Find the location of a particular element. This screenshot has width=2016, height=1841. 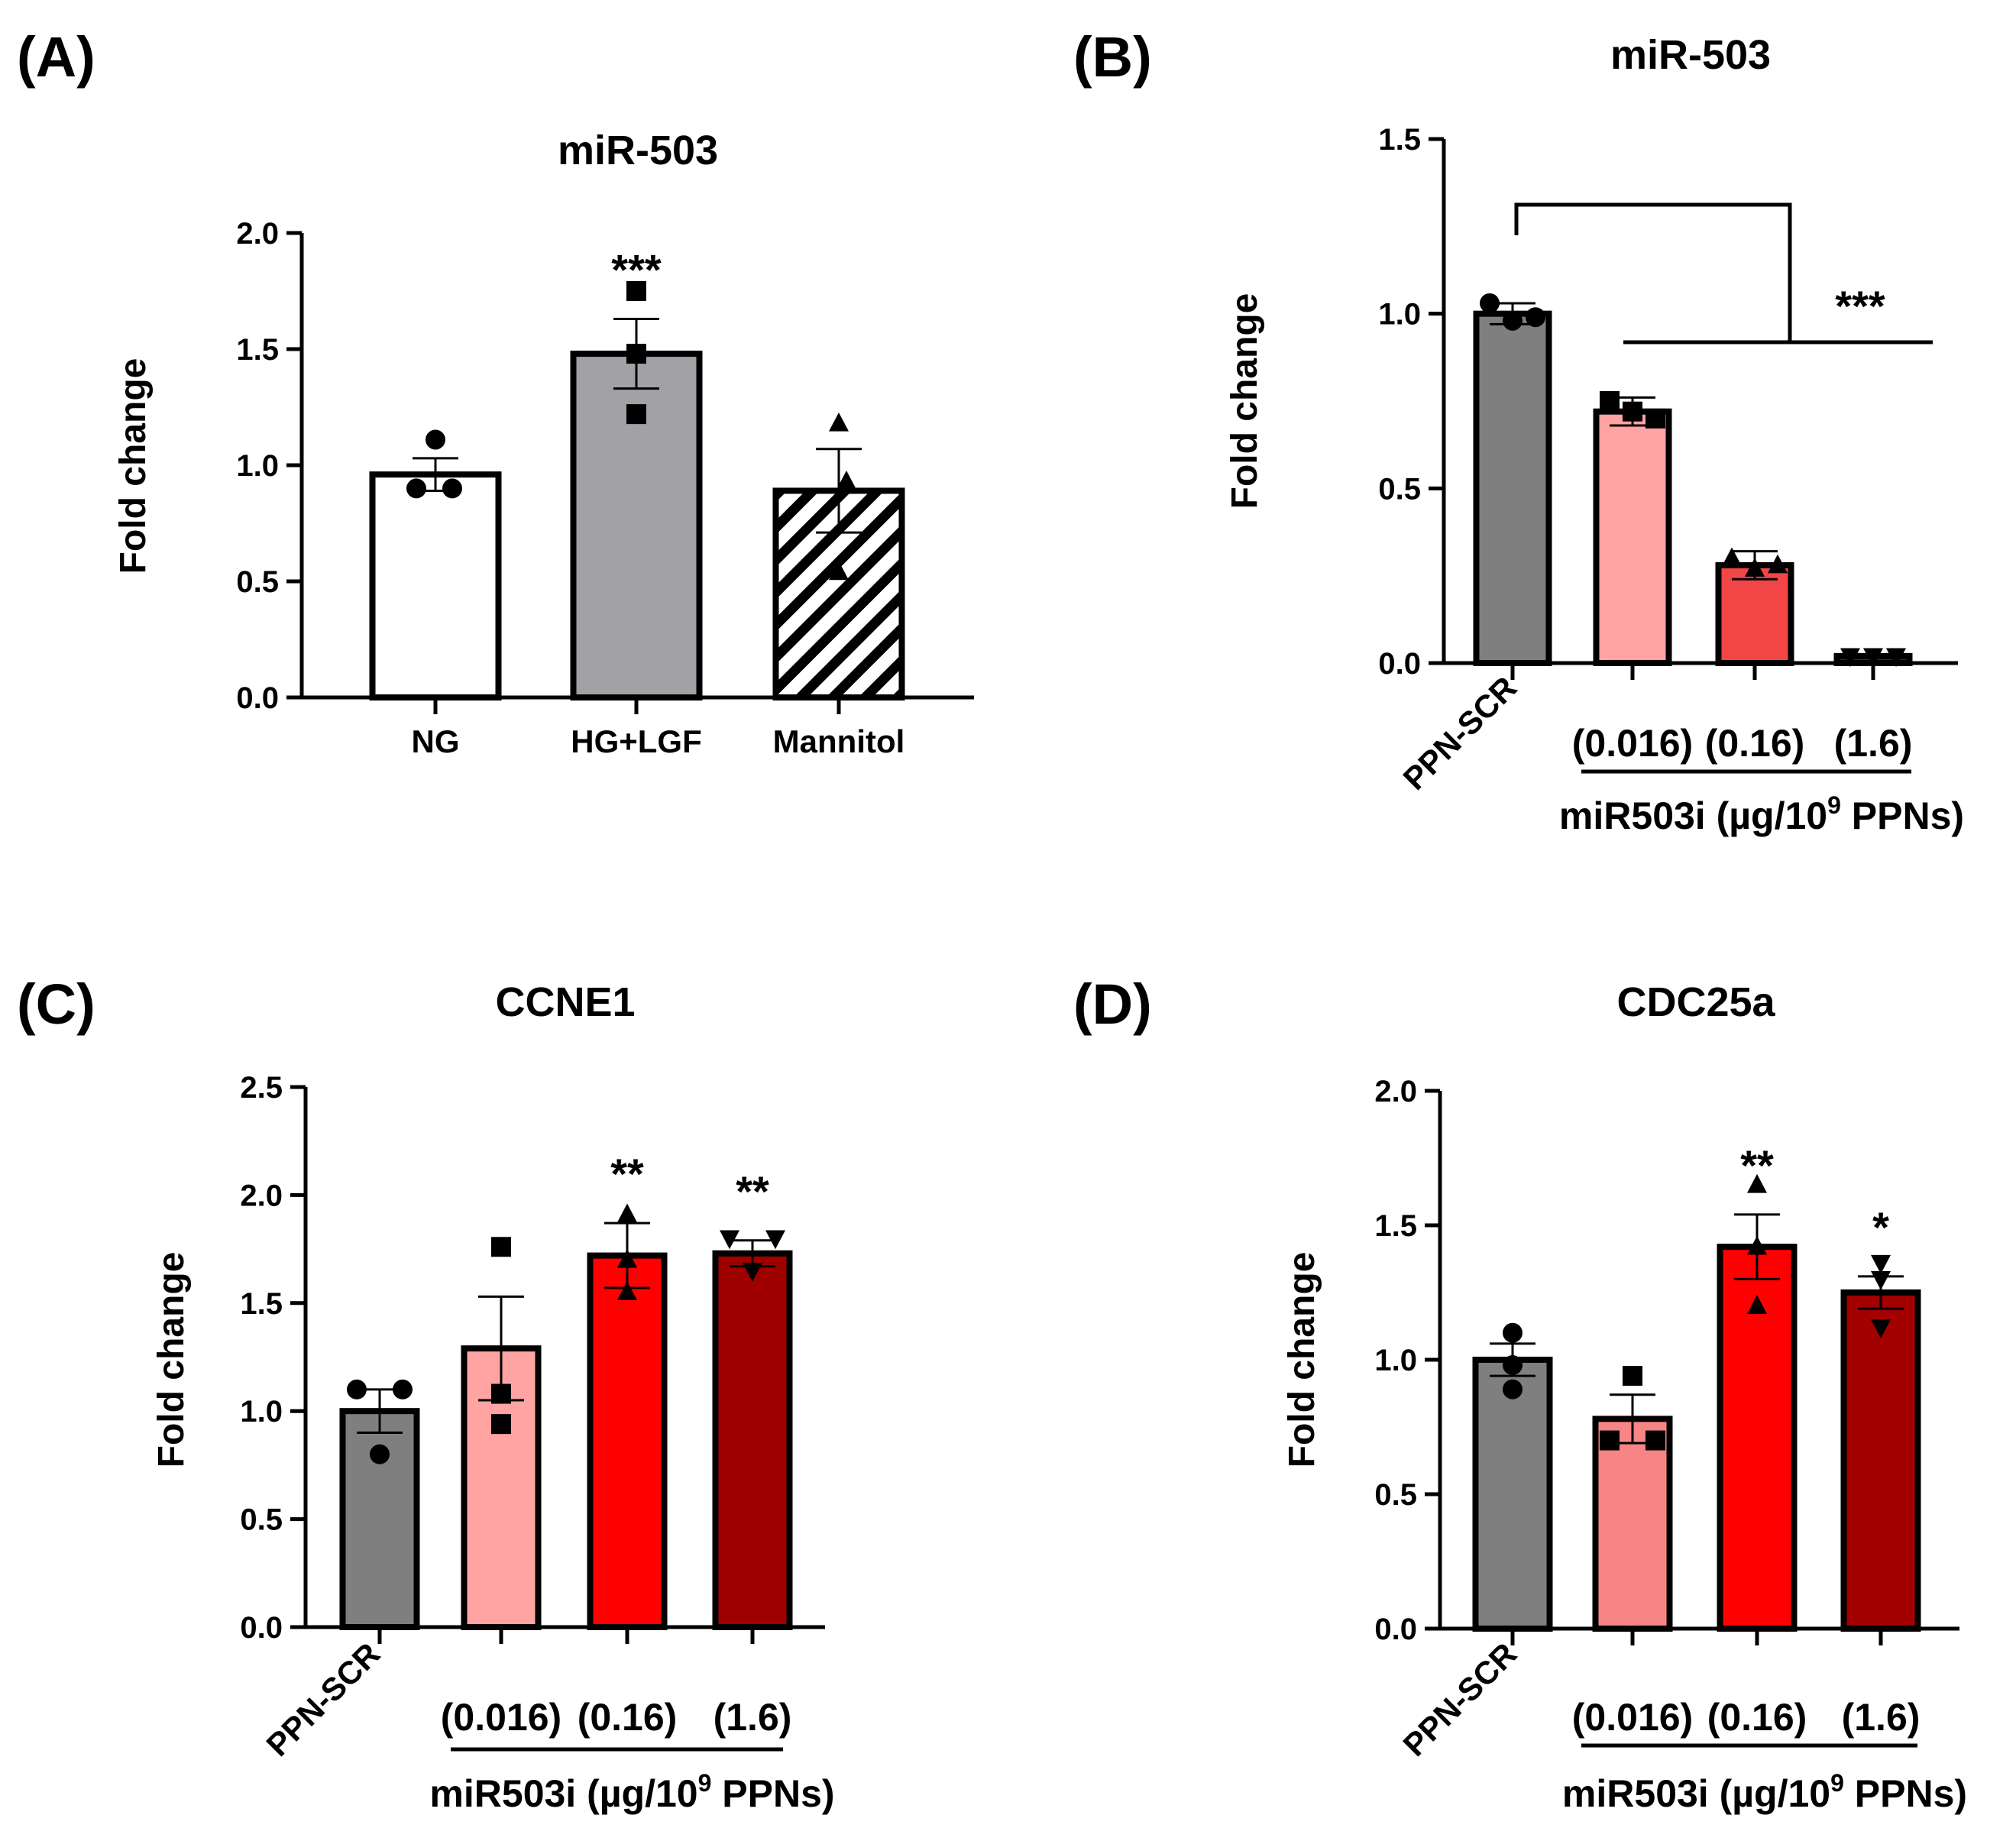

chart-title: CCNE1 is located at coordinates (565, 1002).